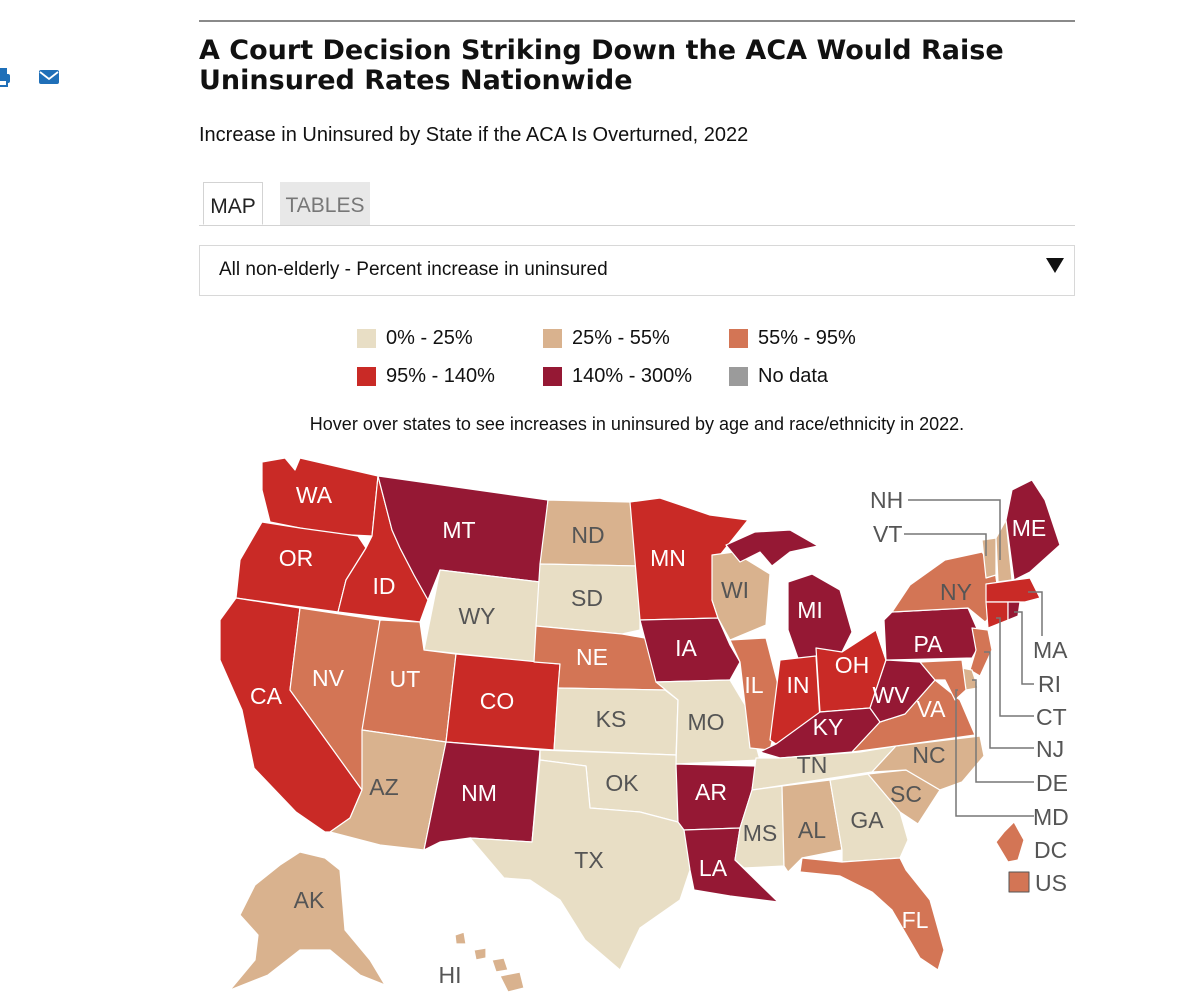 This screenshot has height=1001, width=1200. I want to click on callout-line-ri, so click(1024, 648).